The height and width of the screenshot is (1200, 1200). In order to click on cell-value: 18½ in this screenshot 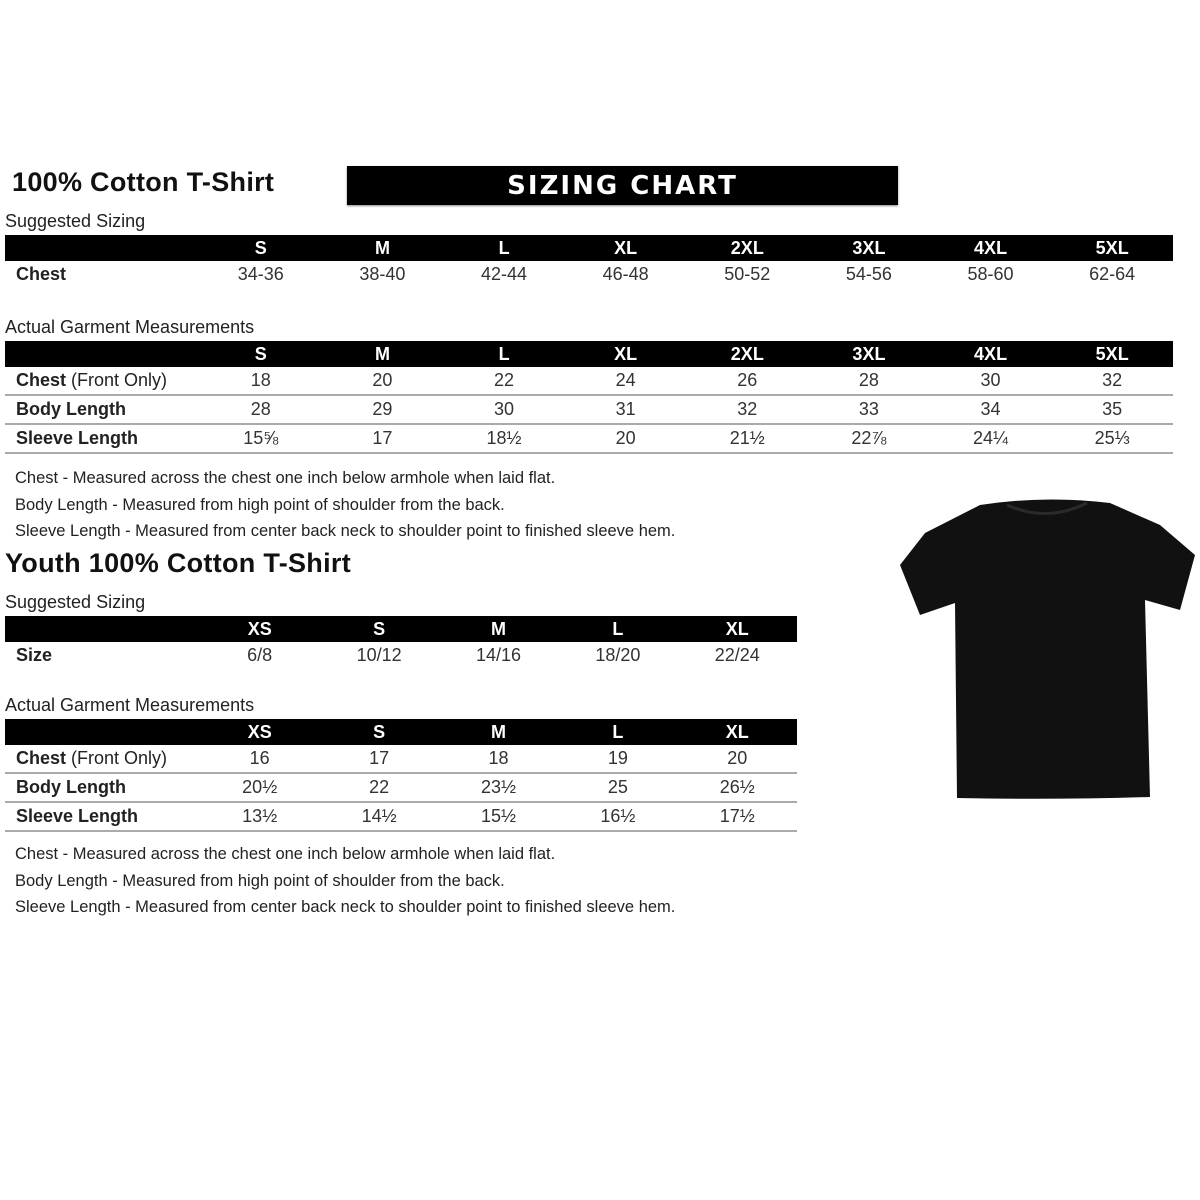, I will do `click(504, 439)`.